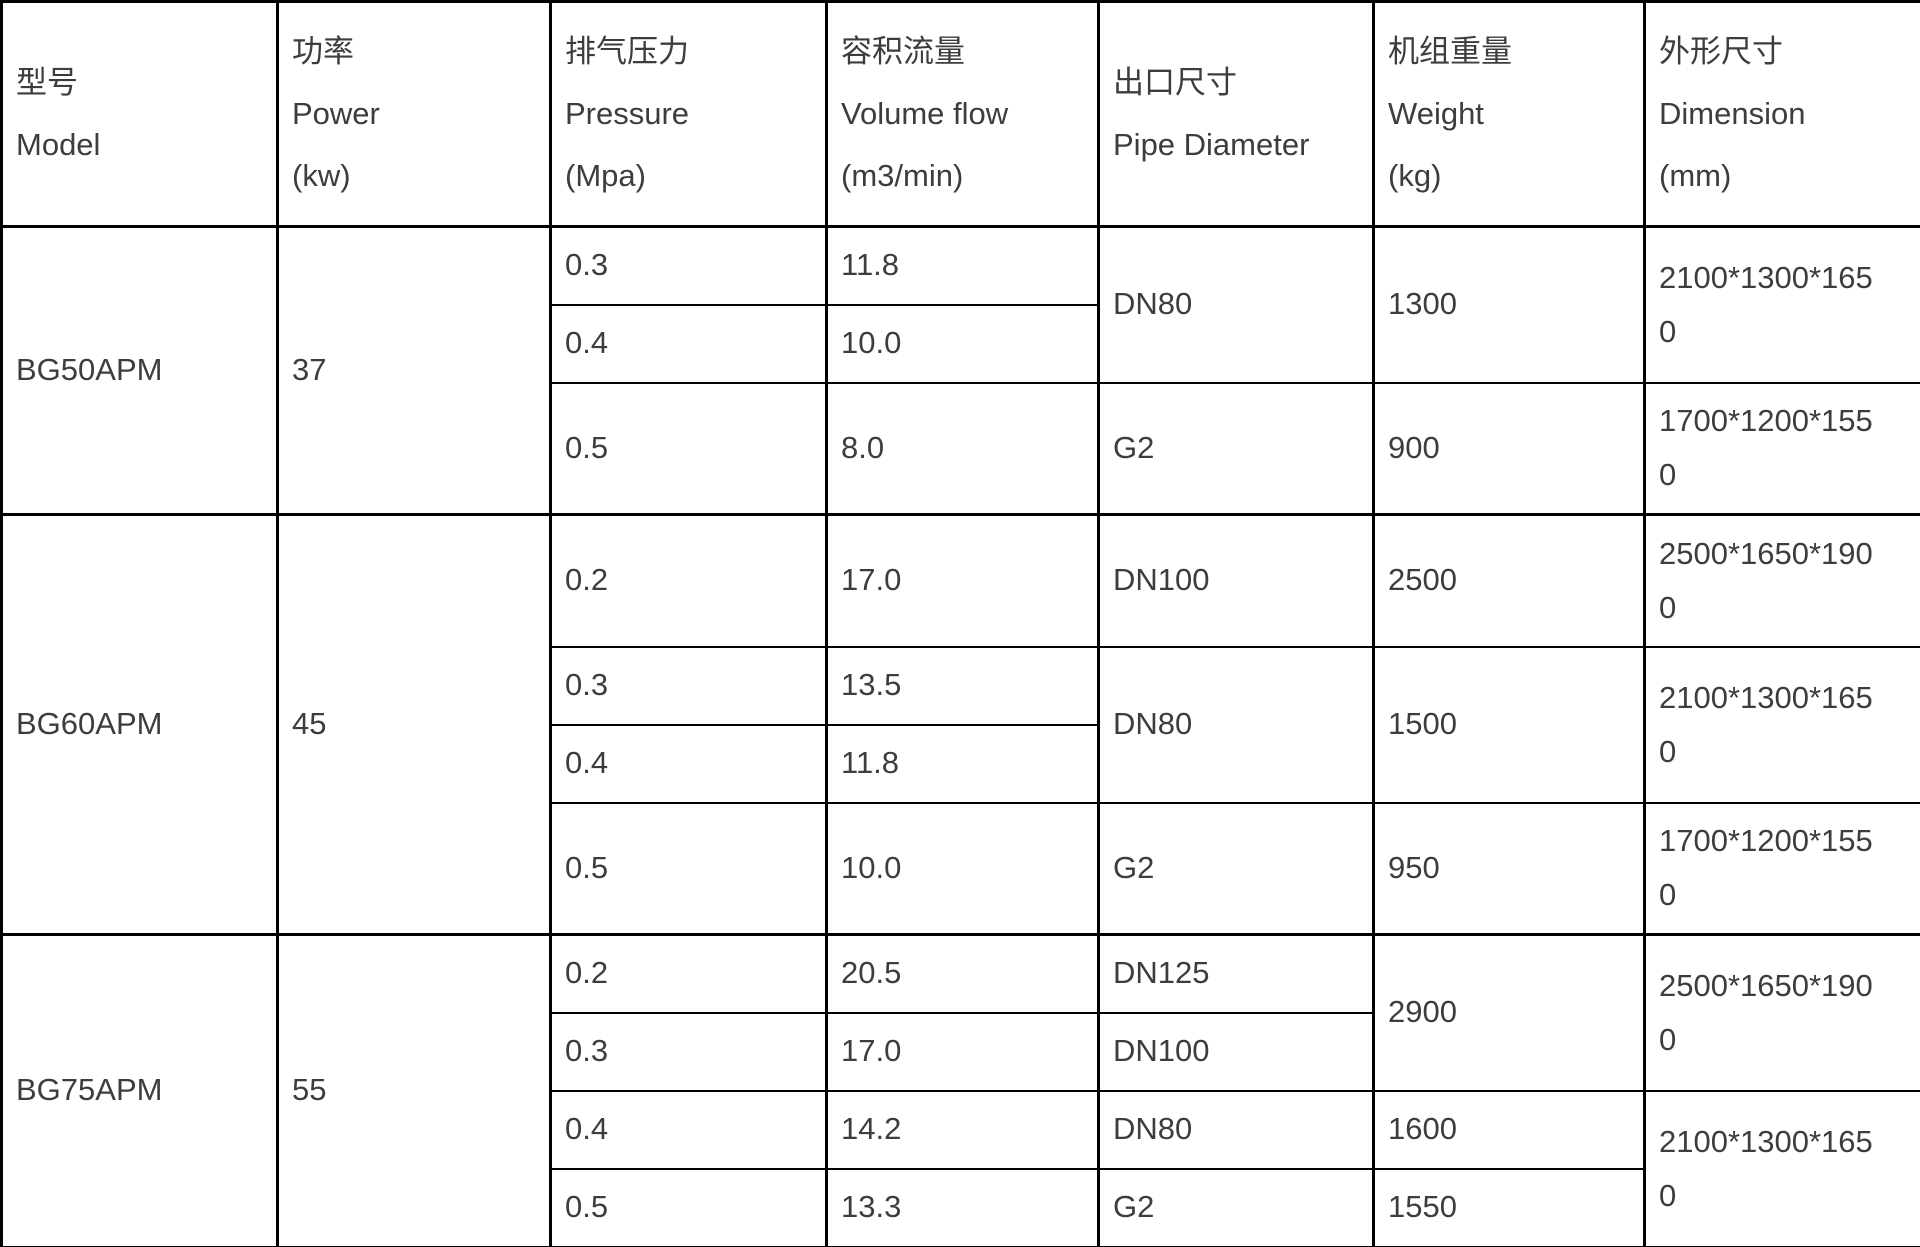  I want to click on table-row: 0.5 10.0 G2 950 1700*1200*1550, so click(961, 868).